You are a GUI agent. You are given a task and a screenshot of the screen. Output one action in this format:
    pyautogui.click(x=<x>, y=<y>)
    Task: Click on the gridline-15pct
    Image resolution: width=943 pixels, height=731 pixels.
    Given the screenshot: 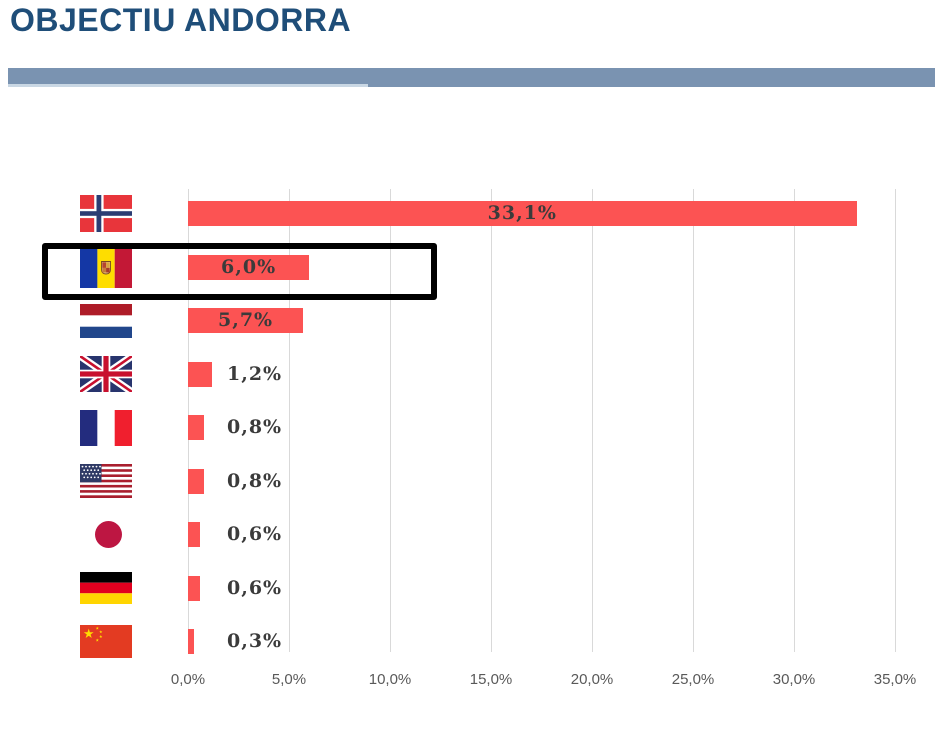 What is the action you would take?
    pyautogui.click(x=491, y=420)
    